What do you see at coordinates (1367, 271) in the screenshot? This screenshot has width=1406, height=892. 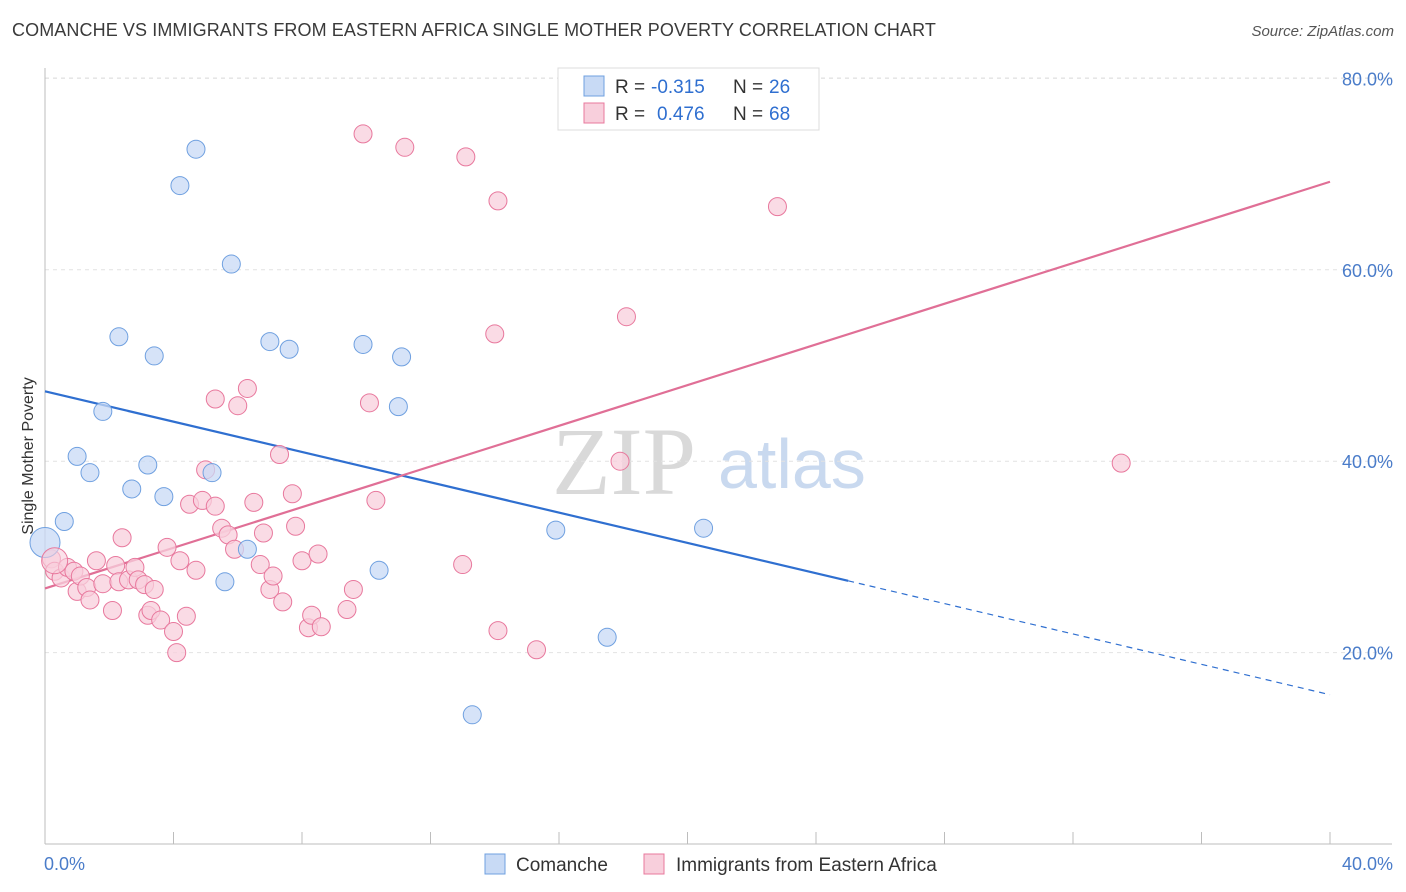 I see `y-tick-label-2: 60.0%` at bounding box center [1367, 271].